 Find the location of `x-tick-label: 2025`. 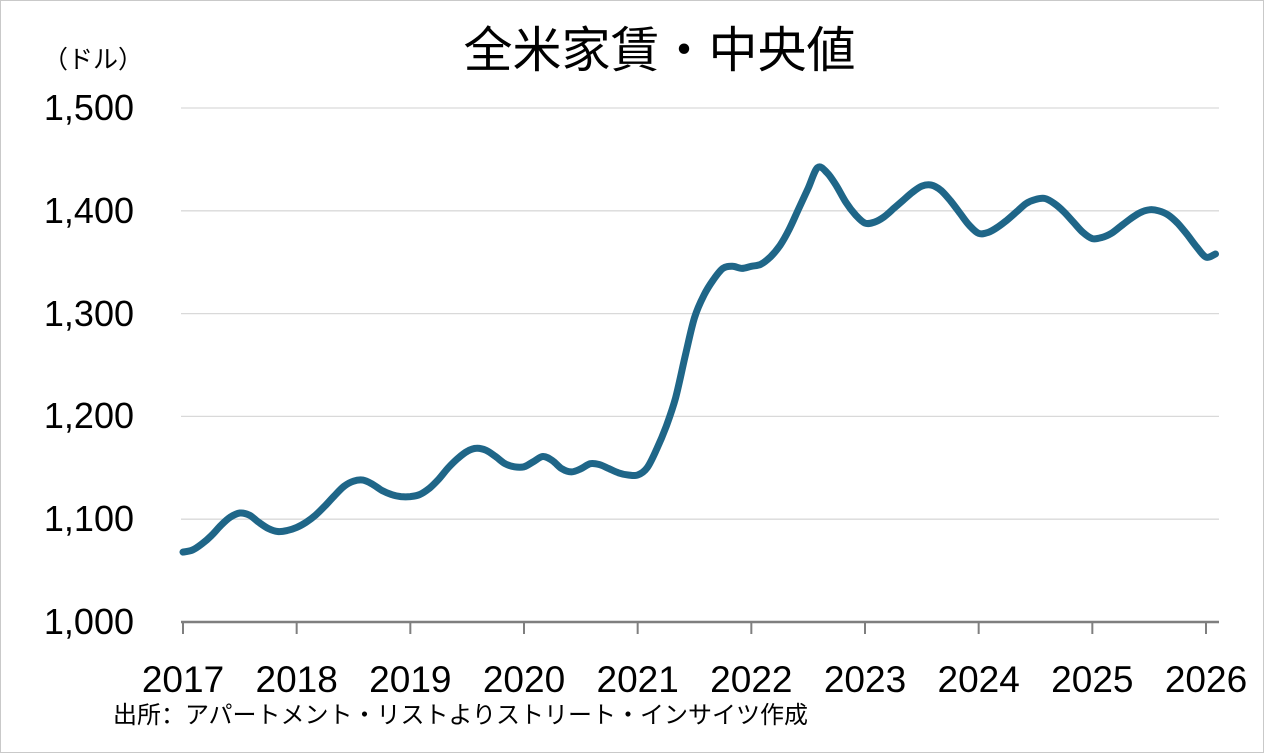

x-tick-label: 2025 is located at coordinates (1092, 679).